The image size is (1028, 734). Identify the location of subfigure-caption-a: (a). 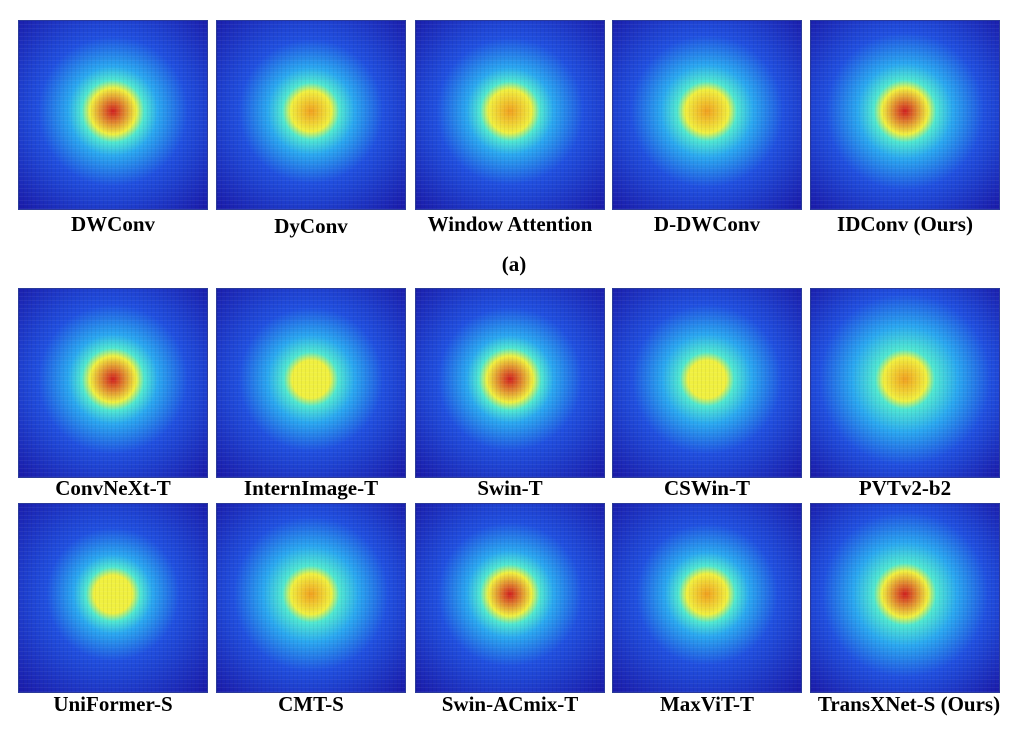
(514, 264).